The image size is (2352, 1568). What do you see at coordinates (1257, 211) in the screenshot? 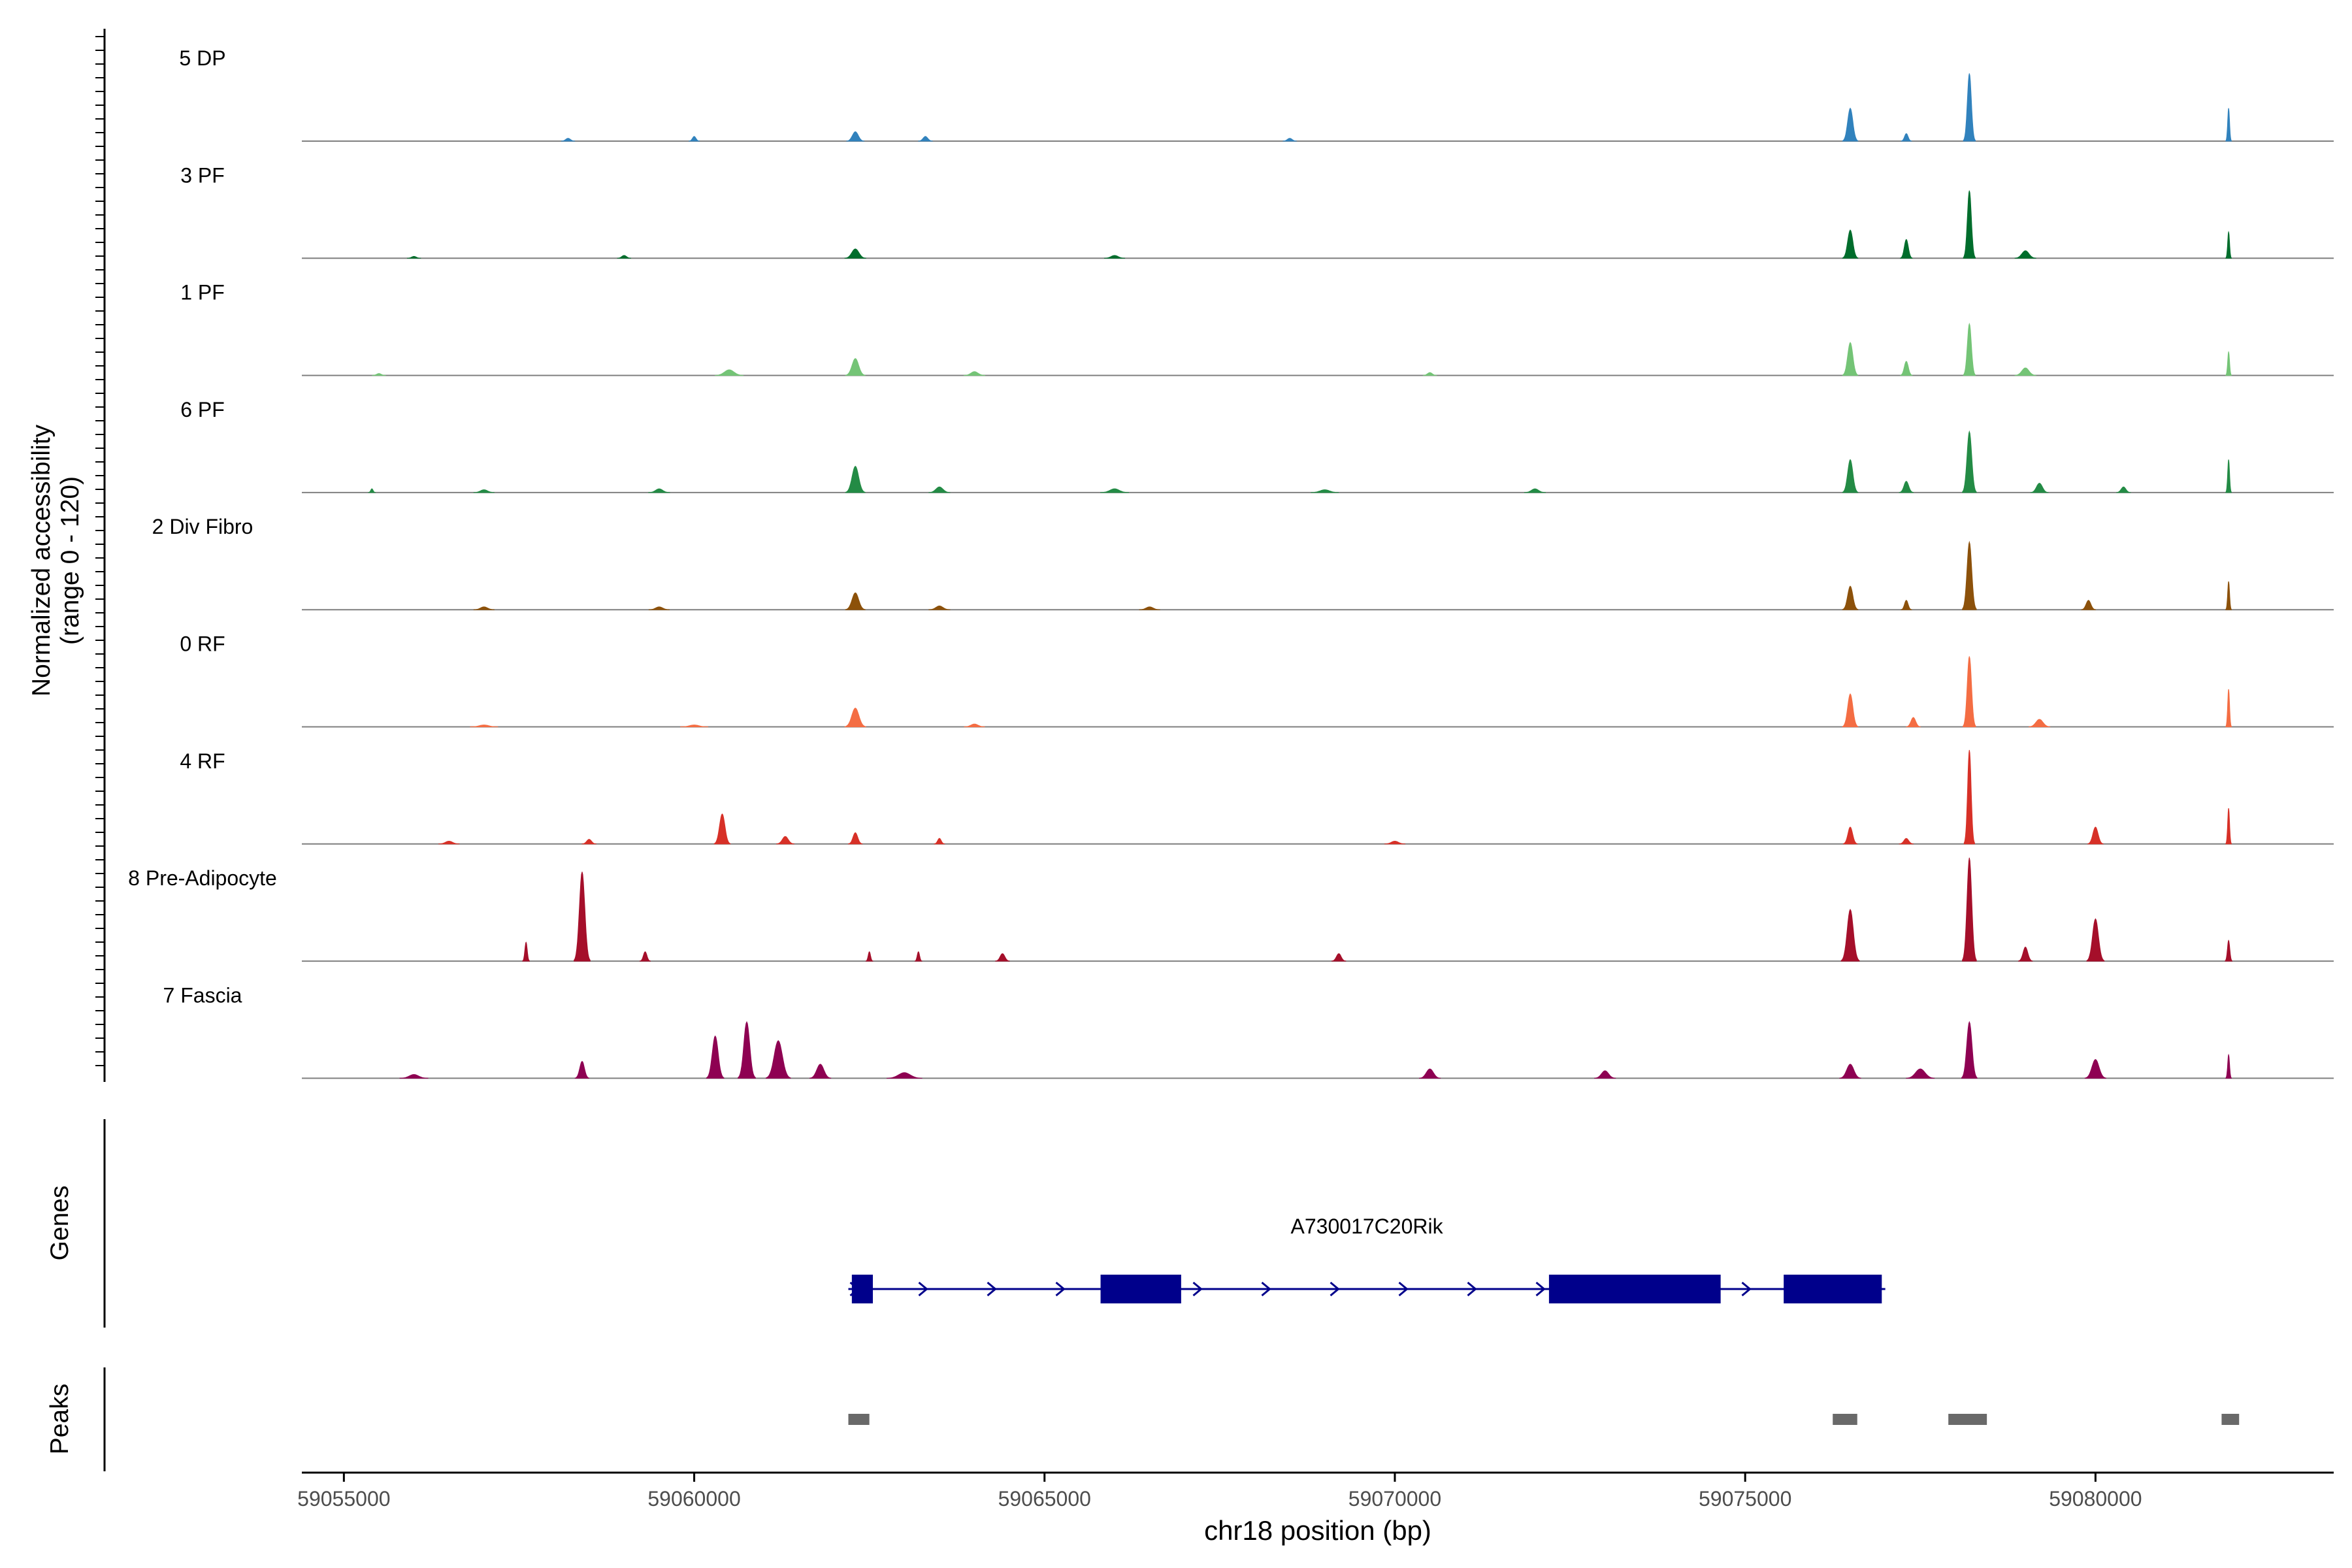
I see `track-3-pf: 3 PF` at bounding box center [1257, 211].